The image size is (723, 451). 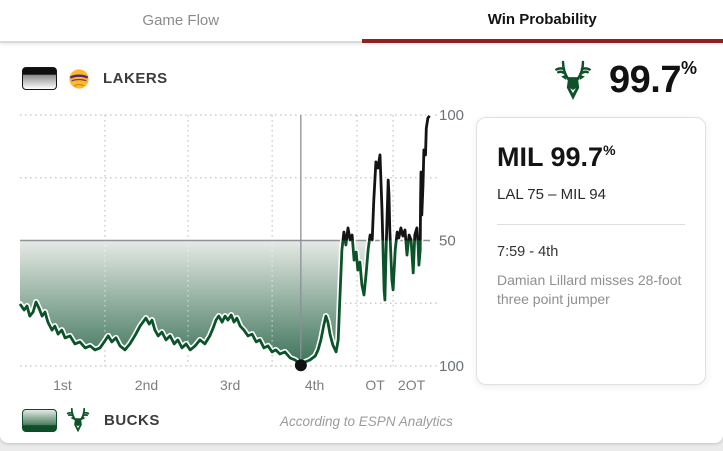 What do you see at coordinates (300, 365) in the screenshot?
I see `selected-point-marker` at bounding box center [300, 365].